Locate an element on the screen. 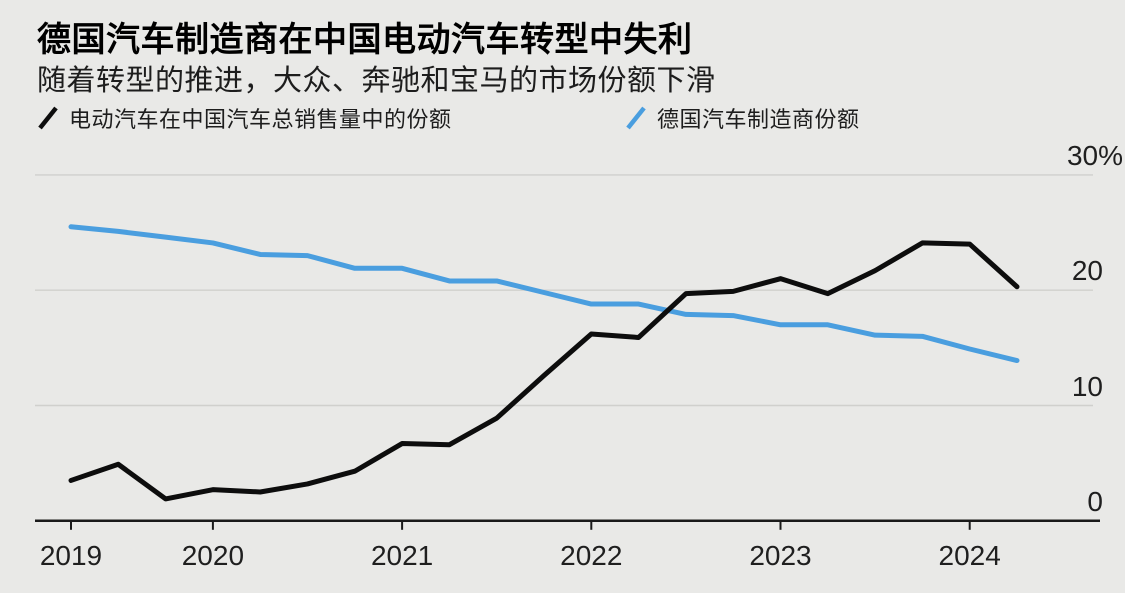 The width and height of the screenshot is (1125, 593). y-axis-label: 20 is located at coordinates (1087, 271).